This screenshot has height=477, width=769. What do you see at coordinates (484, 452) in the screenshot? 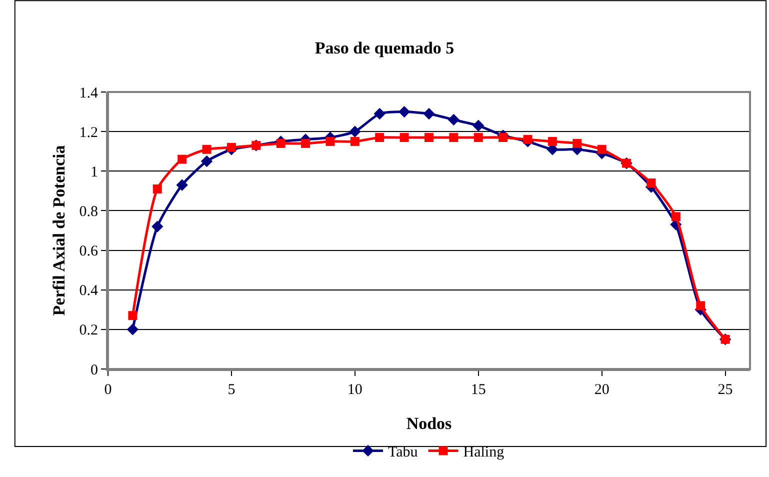
I see `legend-label: Haling` at bounding box center [484, 452].